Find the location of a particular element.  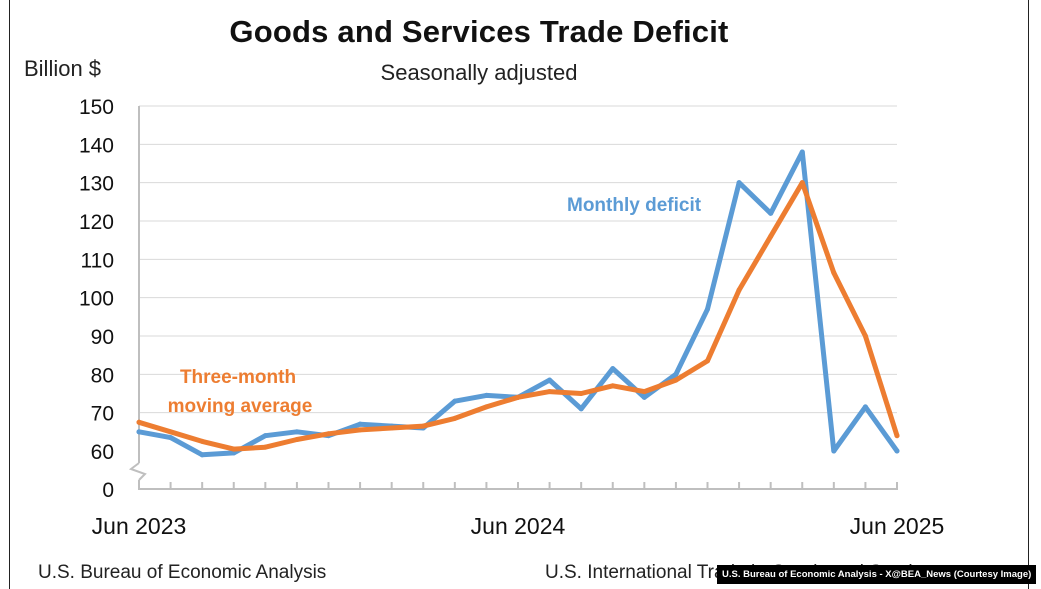

chart-subtitle: Seasonally adjusted is located at coordinates (479, 72).